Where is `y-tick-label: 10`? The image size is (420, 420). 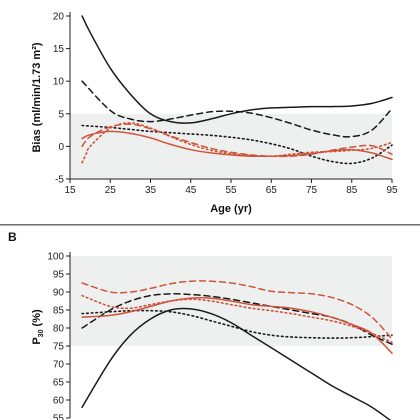 y-tick-label: 10 is located at coordinates (59, 82).